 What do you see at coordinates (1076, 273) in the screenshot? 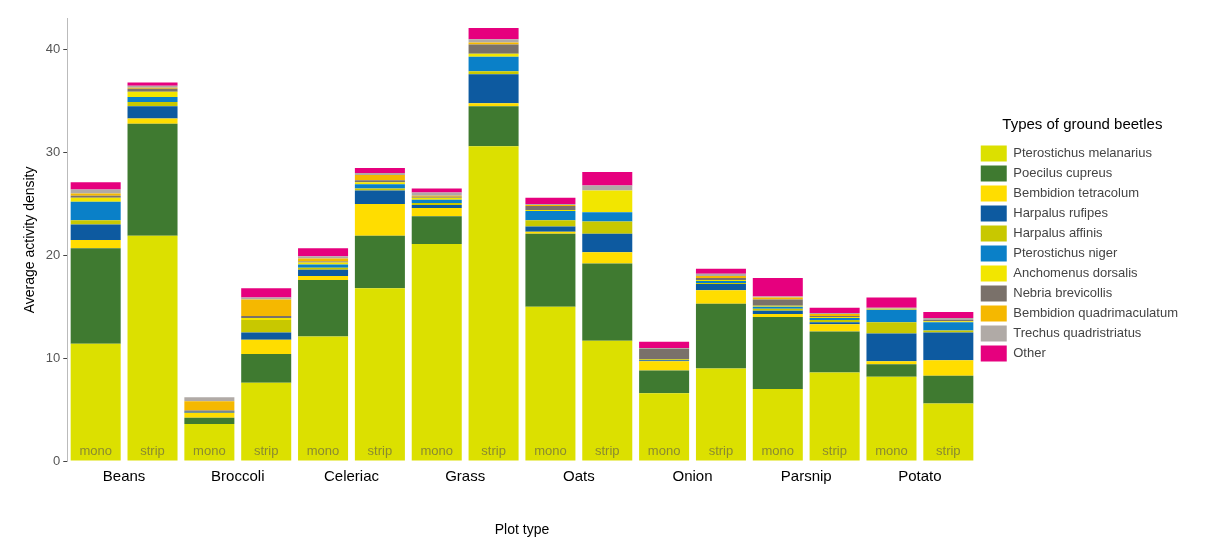
I see `legend-label: Anchomenus dorsalis` at bounding box center [1076, 273].